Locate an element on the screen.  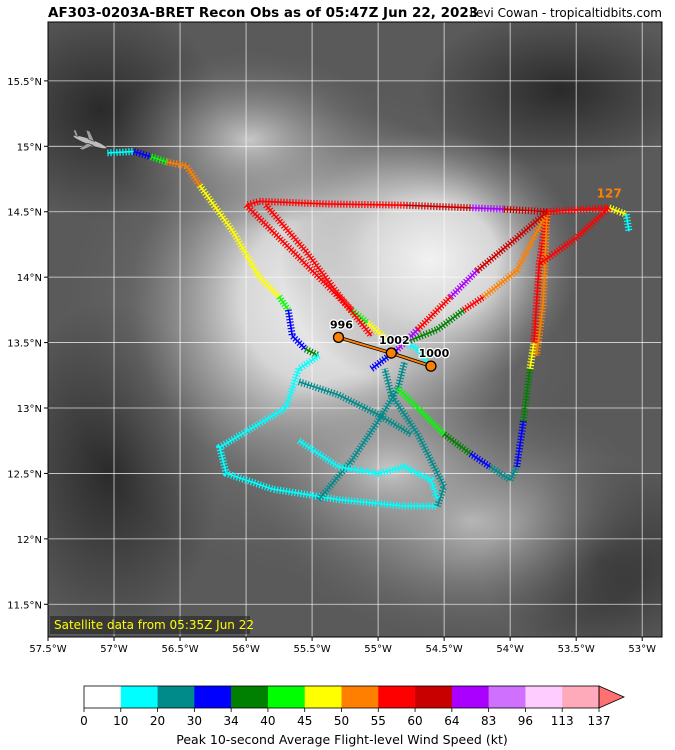
lon-tick-label: 53.5°W is located at coordinates (576, 649).